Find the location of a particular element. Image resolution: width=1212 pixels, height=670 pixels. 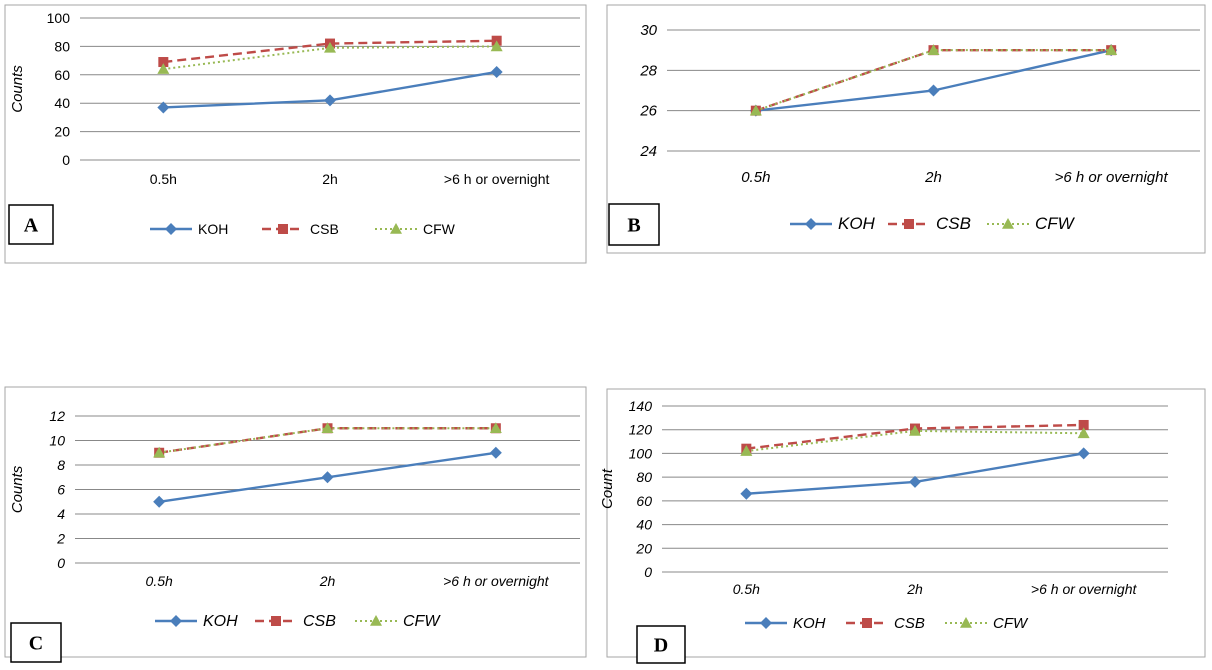

y-axis-label: Counts is located at coordinates (17, 489).